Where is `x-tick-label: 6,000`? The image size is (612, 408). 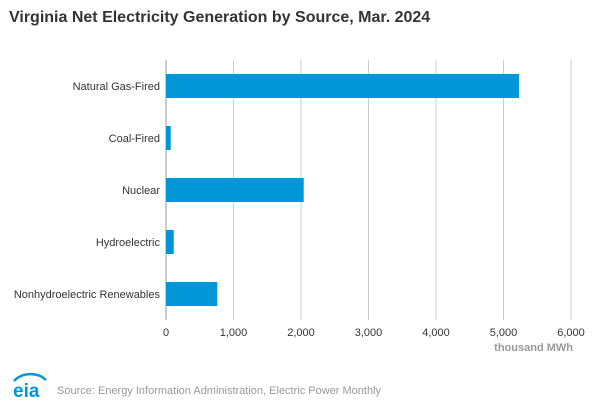
x-tick-label: 6,000 is located at coordinates (571, 333).